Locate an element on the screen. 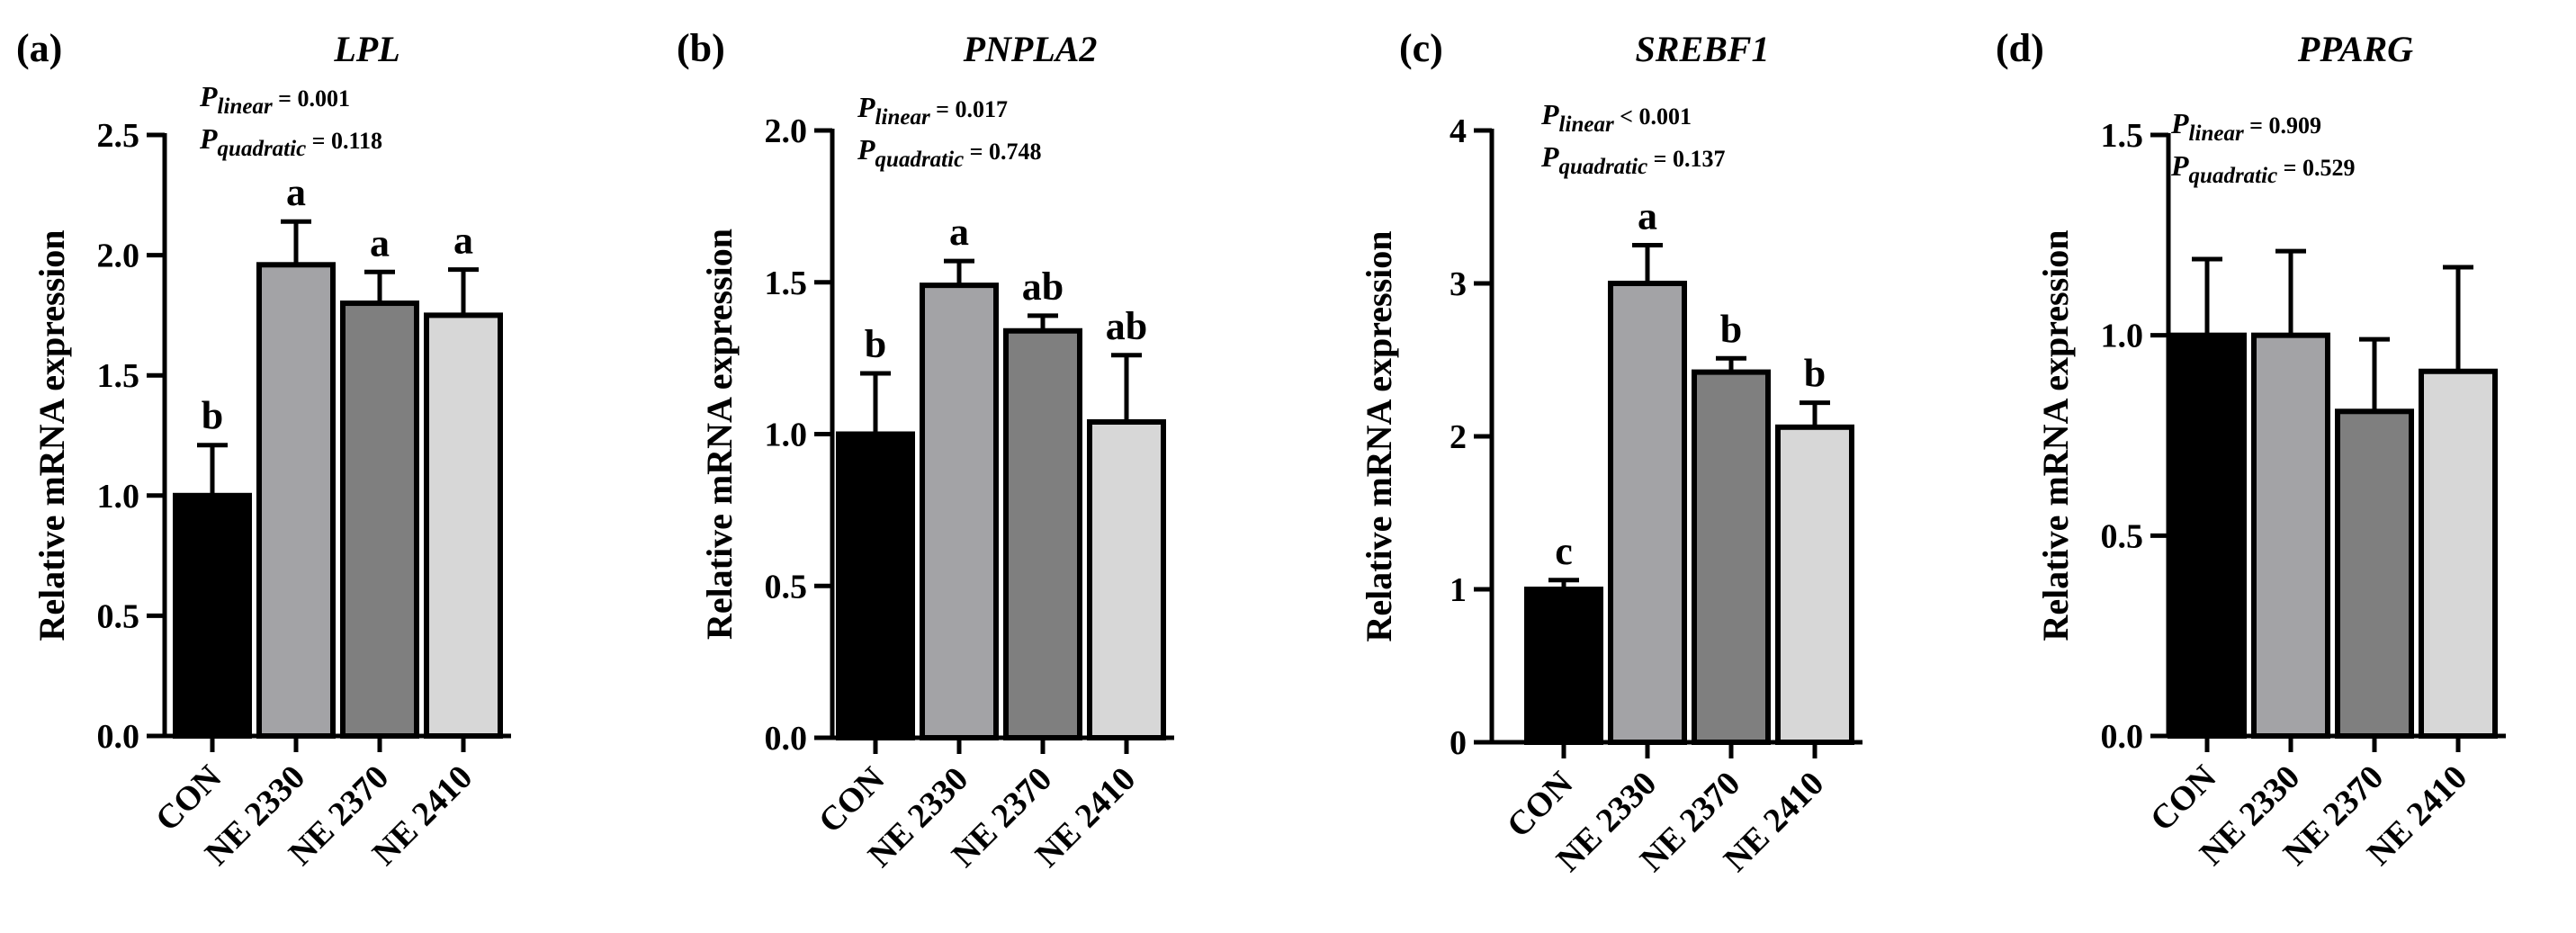  panel-letter: (a) is located at coordinates (39, 48).